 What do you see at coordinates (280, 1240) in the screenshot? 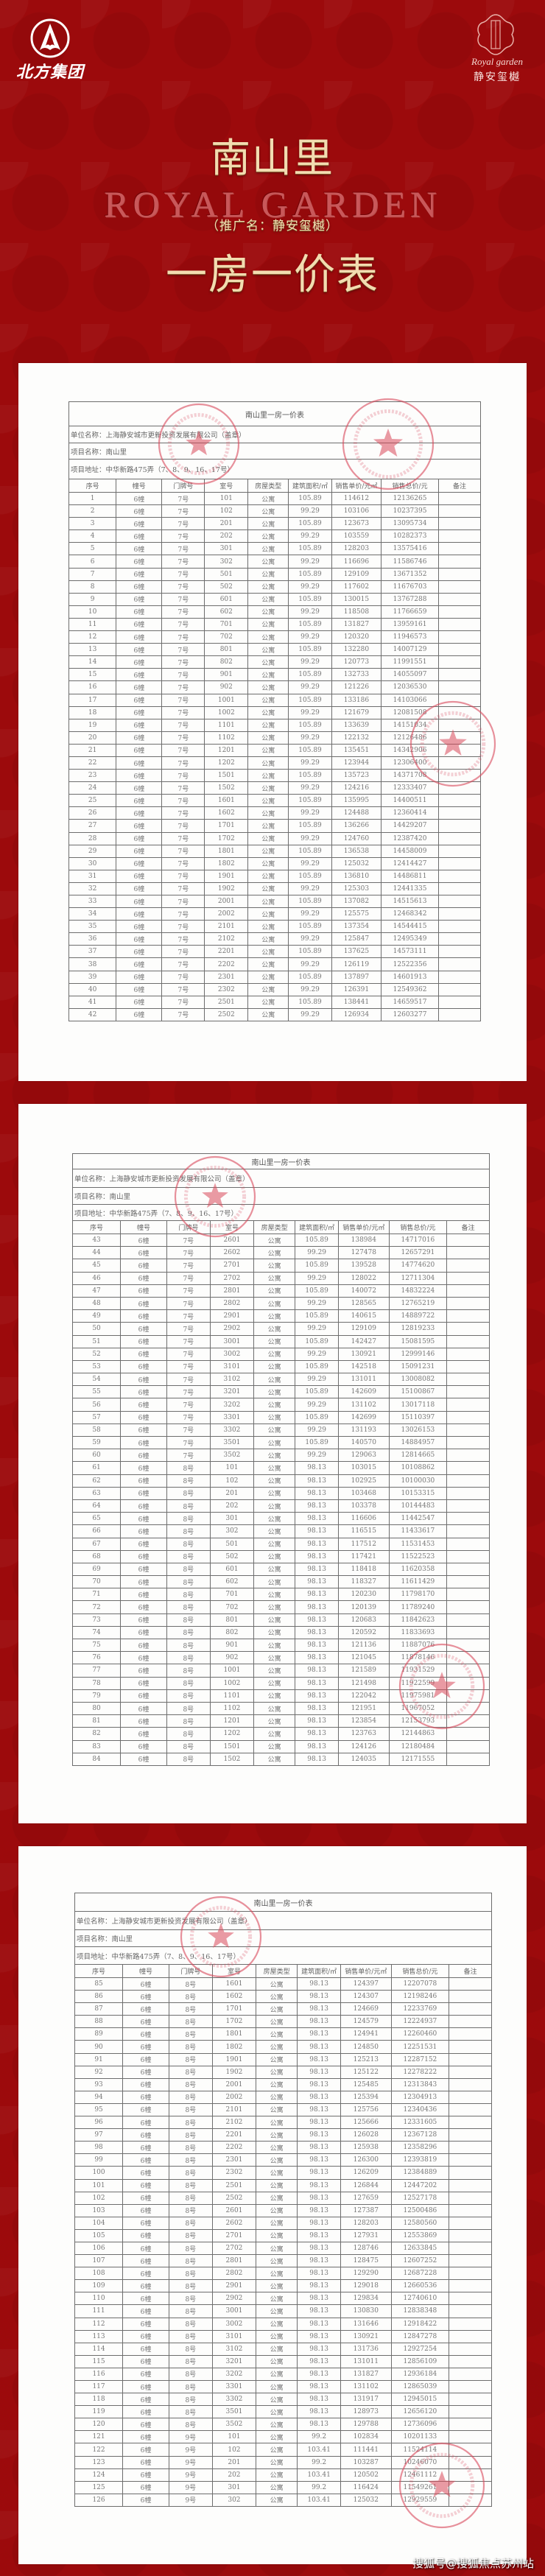
I see `table-row: 43 6幢 7号 2601 公寓 105.89 138984 14717016` at bounding box center [280, 1240].